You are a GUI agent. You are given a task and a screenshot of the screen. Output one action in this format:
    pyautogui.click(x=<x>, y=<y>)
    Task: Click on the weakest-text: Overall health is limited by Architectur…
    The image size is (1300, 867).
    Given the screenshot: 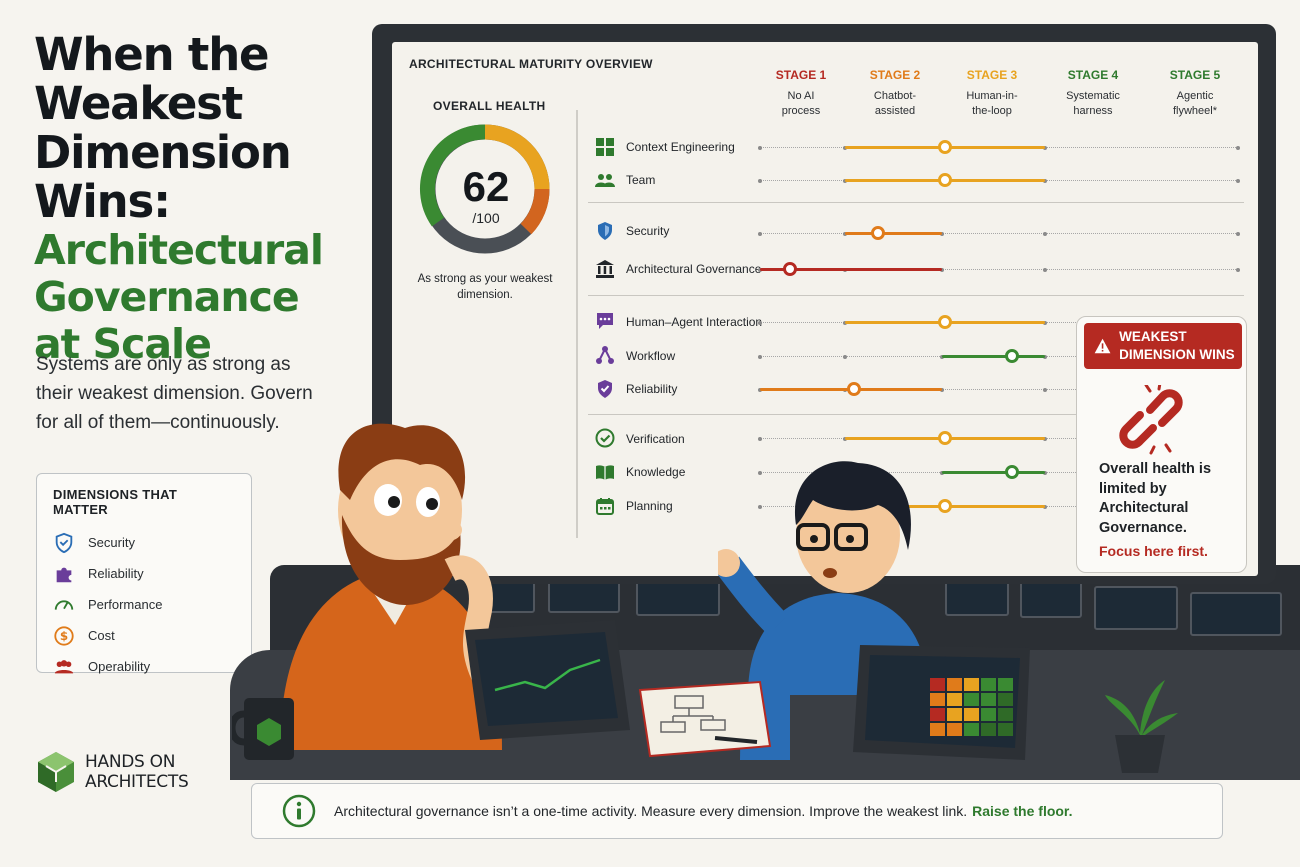 What is the action you would take?
    pyautogui.click(x=1155, y=498)
    